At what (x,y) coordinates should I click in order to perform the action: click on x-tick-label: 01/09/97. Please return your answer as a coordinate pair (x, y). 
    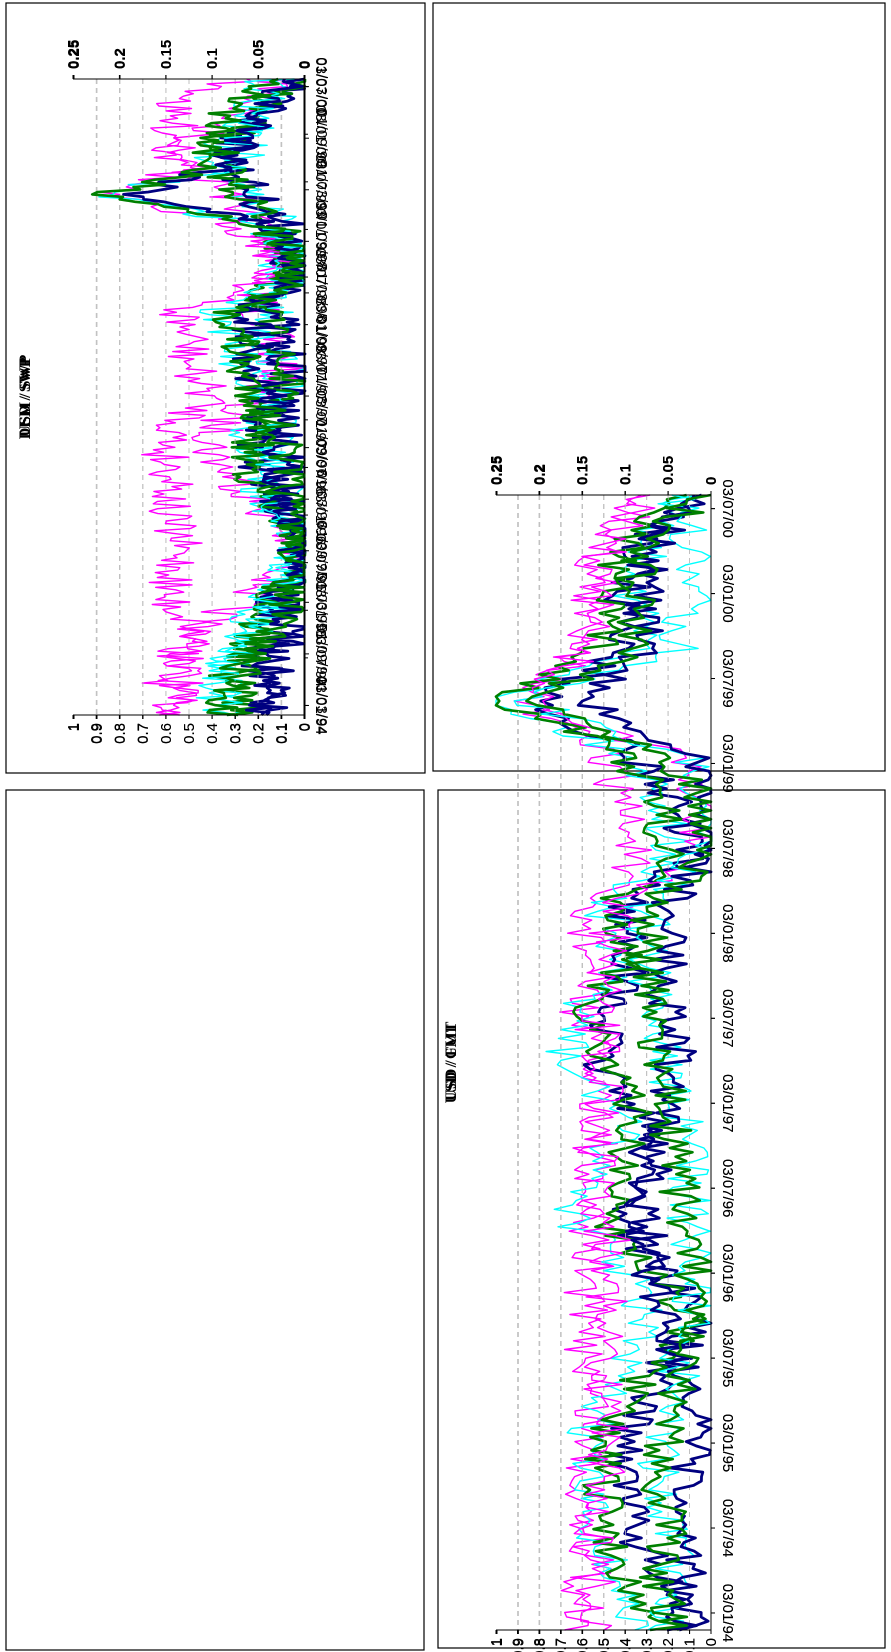
    Looking at the image, I should click on (321, 344).